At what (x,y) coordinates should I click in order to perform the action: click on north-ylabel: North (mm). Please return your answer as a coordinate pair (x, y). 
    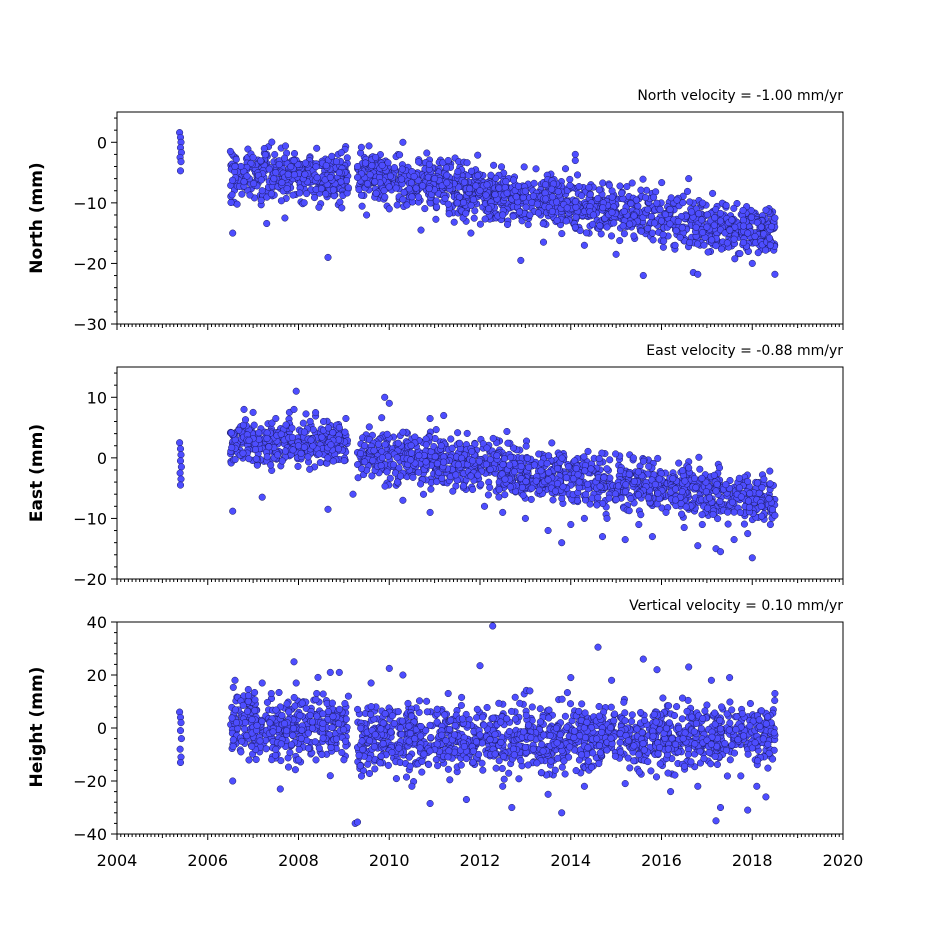
    Looking at the image, I should click on (37, 217).